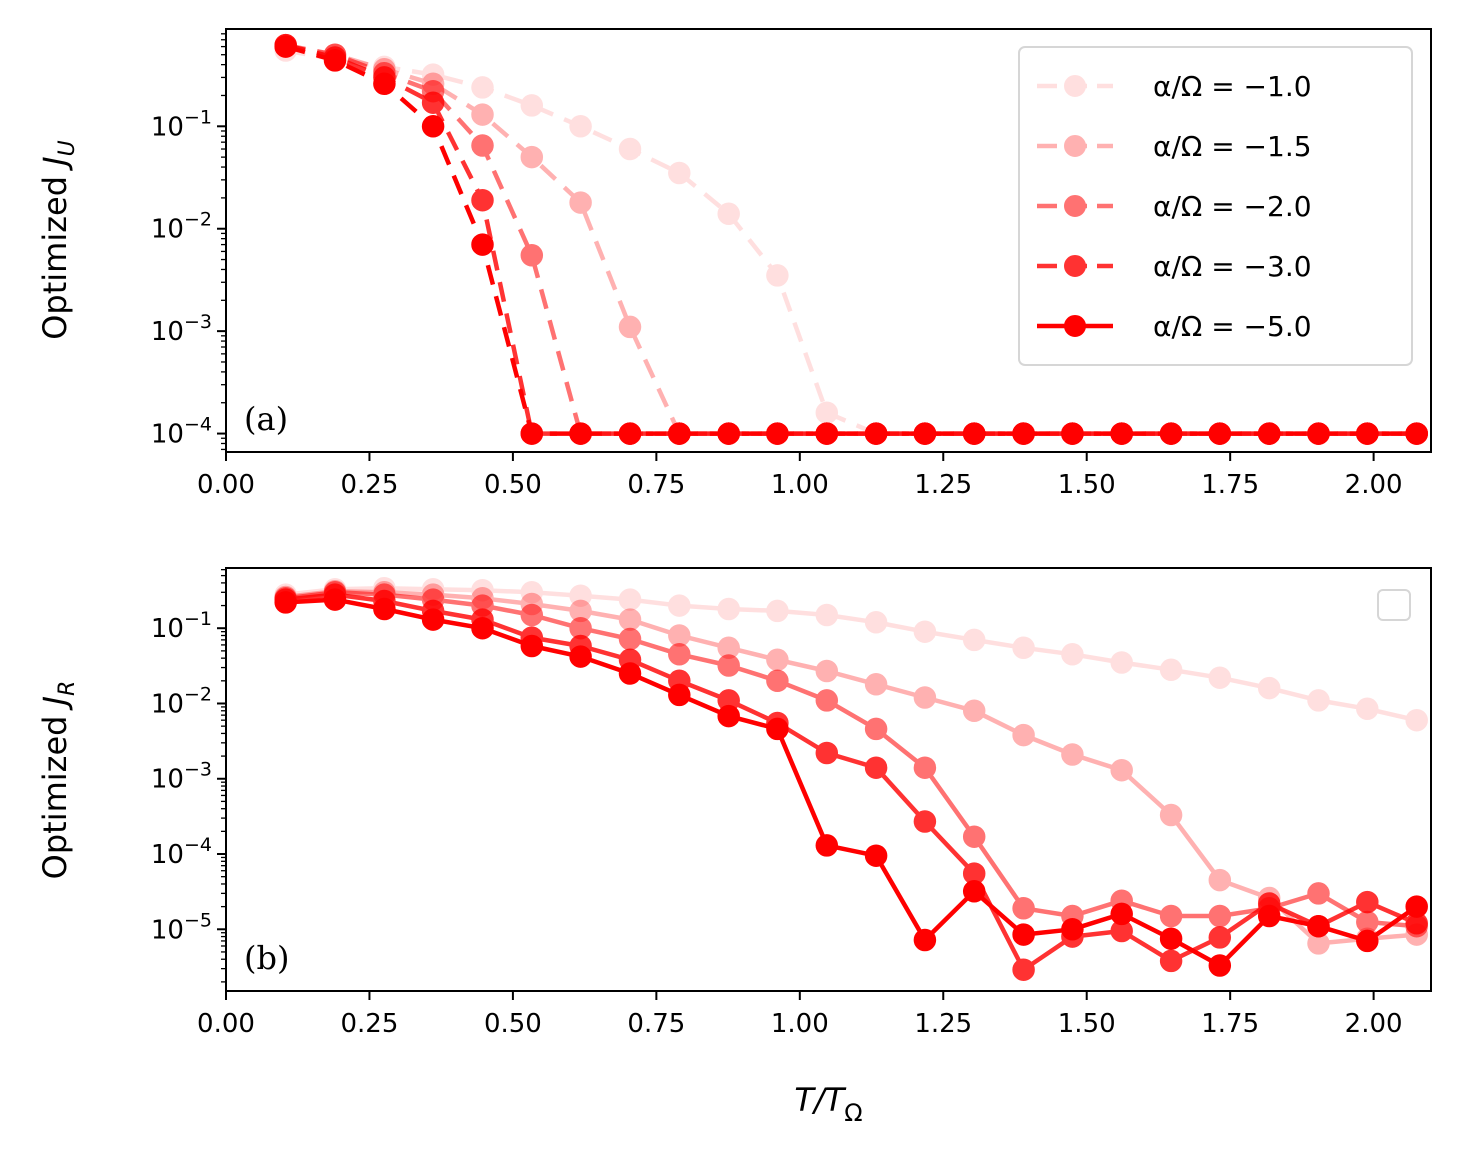  Describe the element at coordinates (181, 432) in the screenshot. I see `y-tick-label: 10⁻⁴` at that location.